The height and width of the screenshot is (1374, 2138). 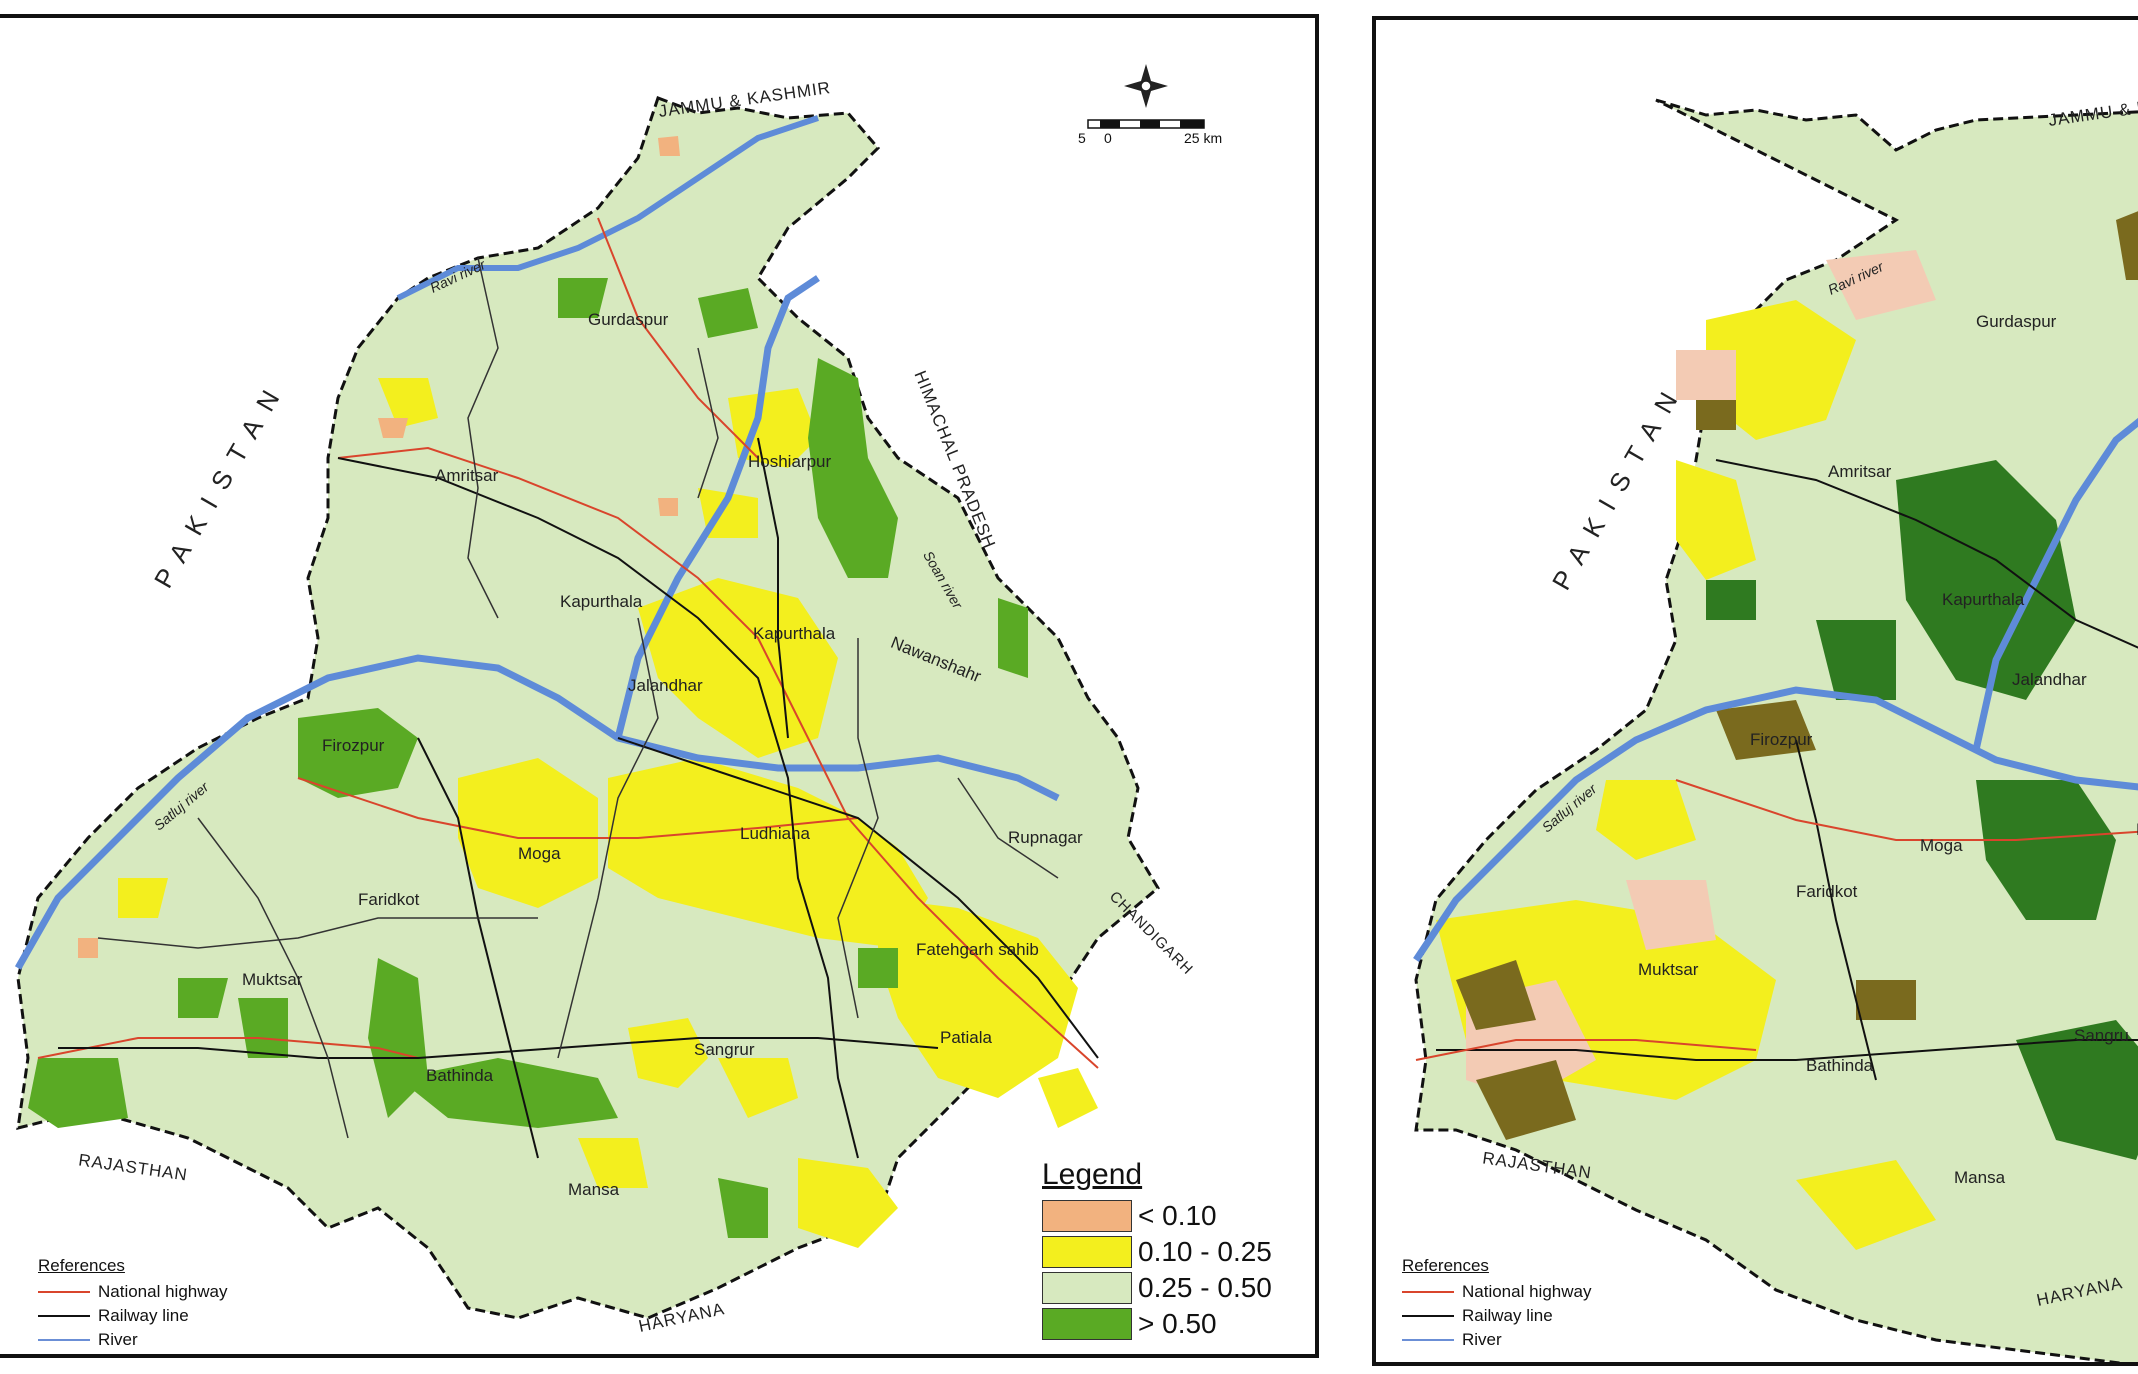 I want to click on right-city-kapurthala: Kapurthala, so click(x=1983, y=599).